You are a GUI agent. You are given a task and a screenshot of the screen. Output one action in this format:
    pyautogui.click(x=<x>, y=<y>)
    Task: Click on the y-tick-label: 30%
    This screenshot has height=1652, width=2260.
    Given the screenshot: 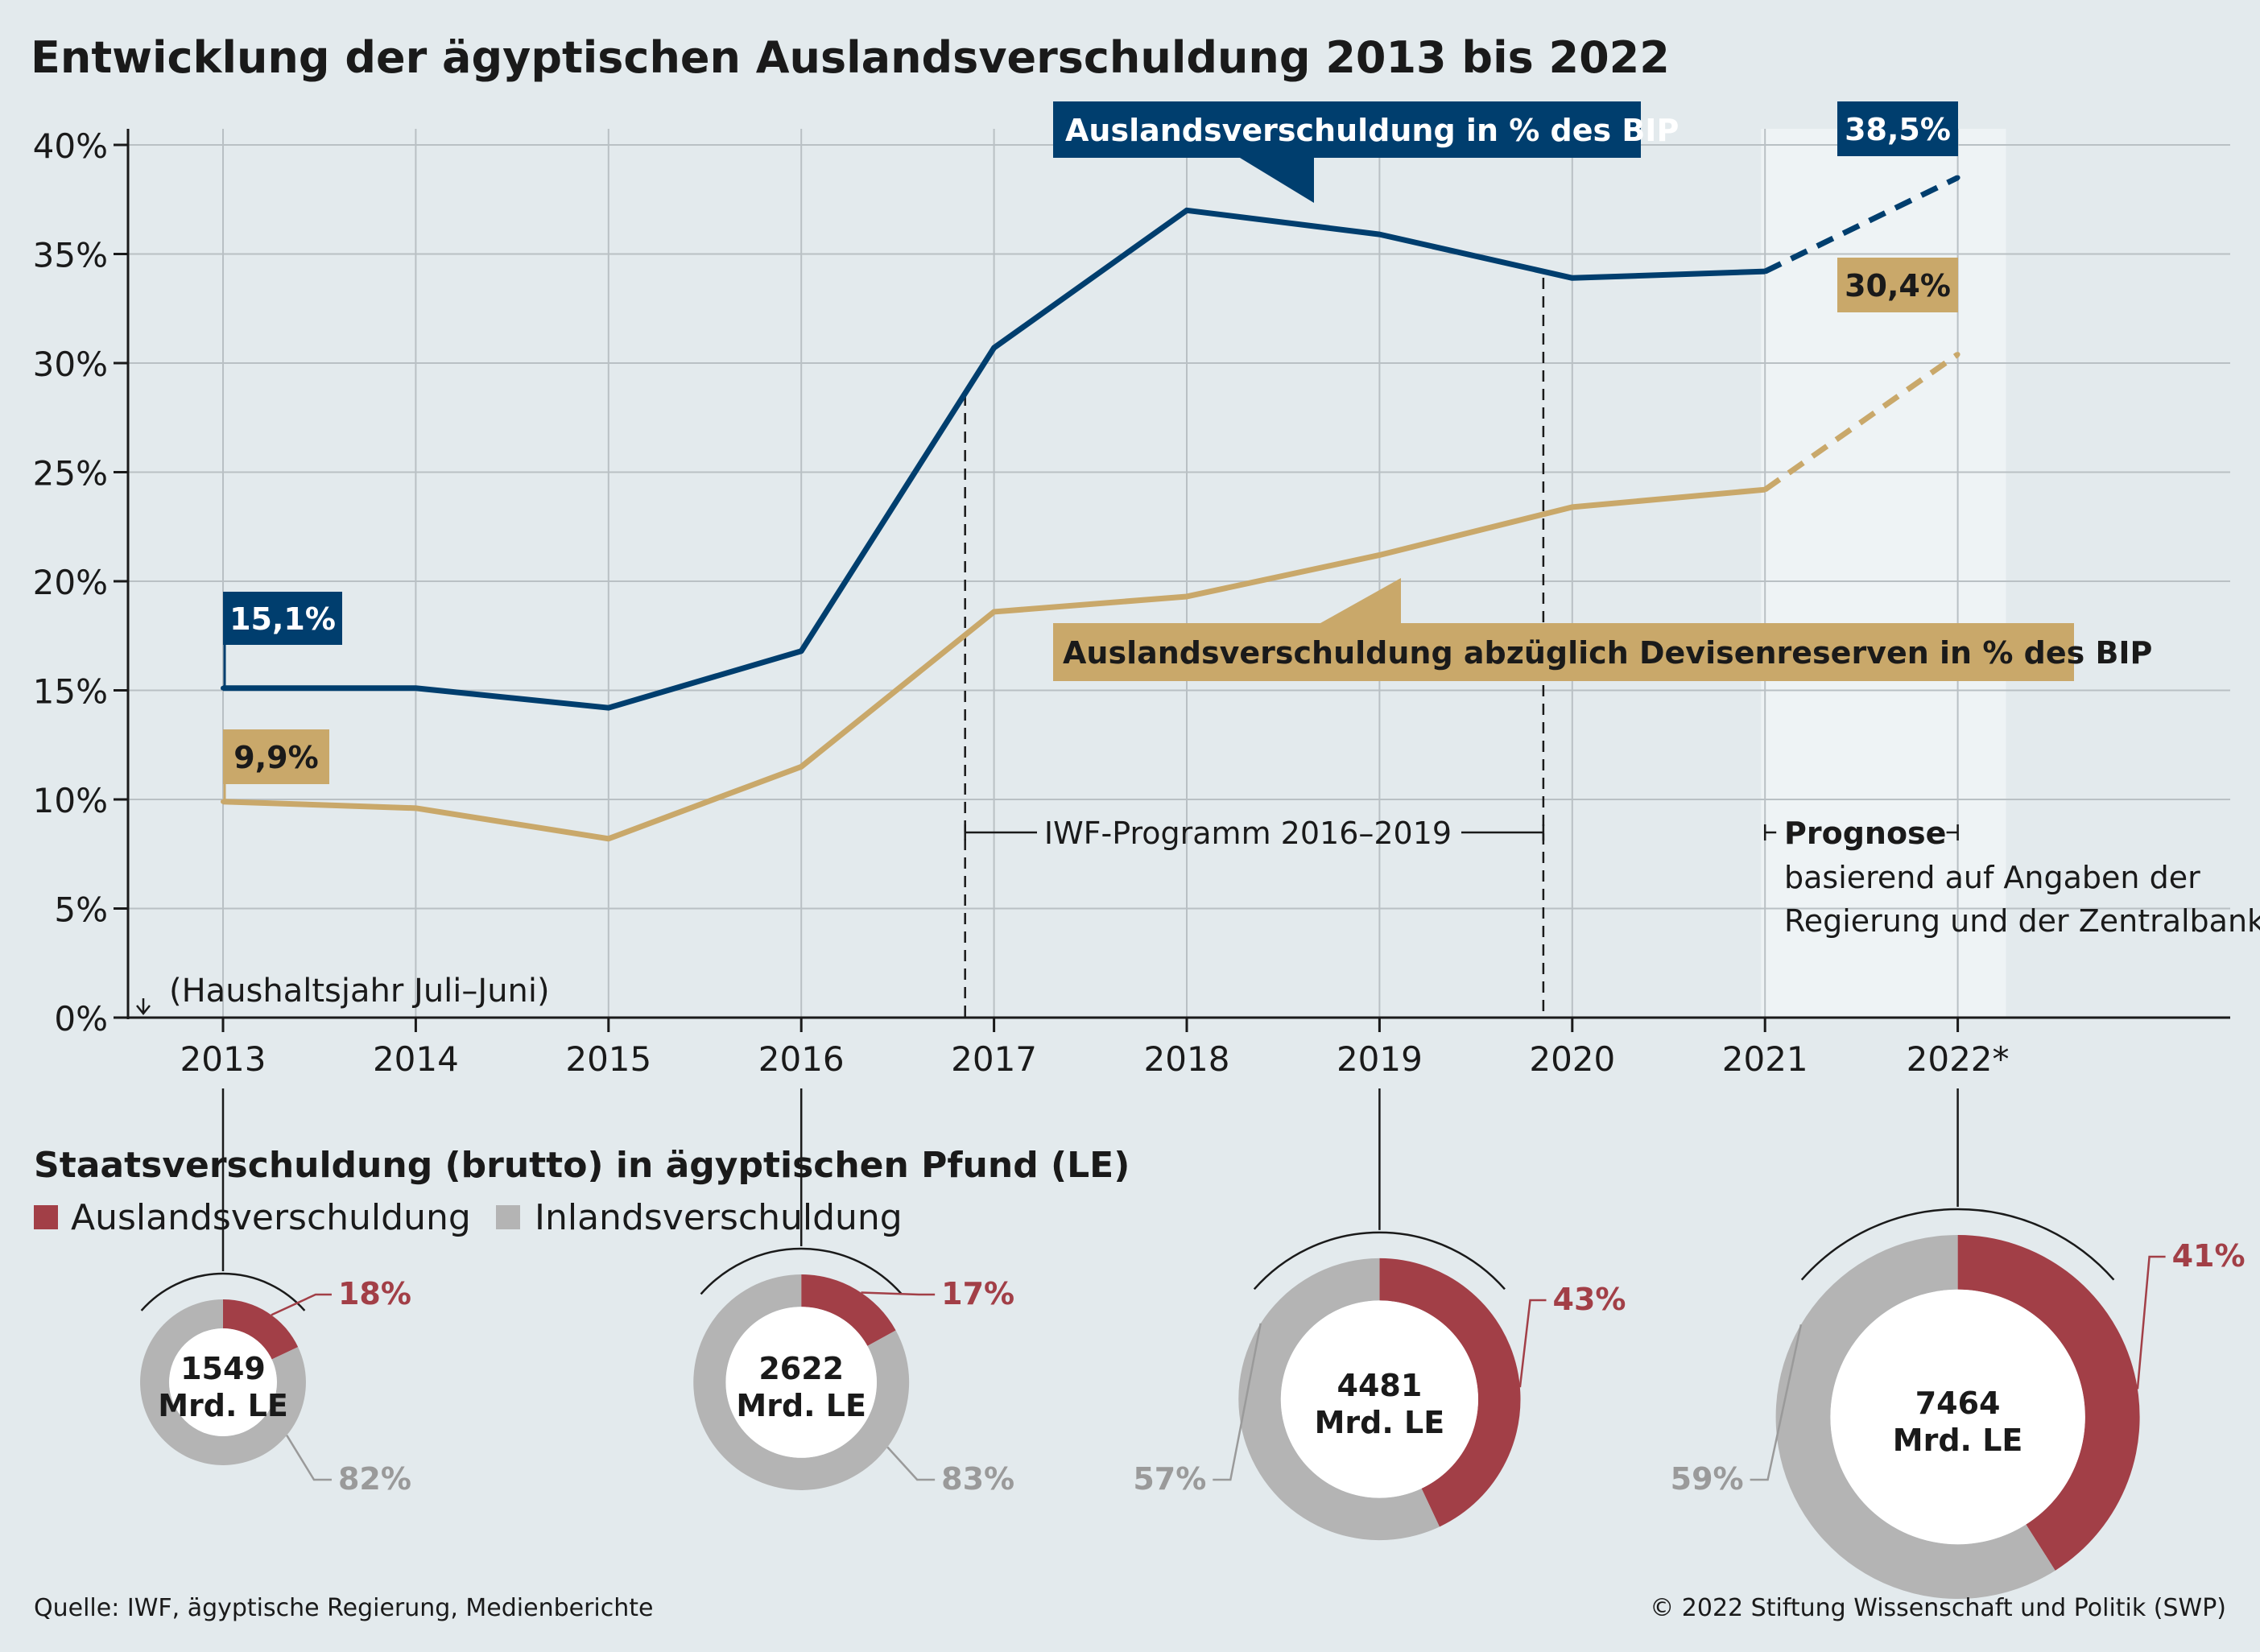 What is the action you would take?
    pyautogui.click(x=70, y=365)
    